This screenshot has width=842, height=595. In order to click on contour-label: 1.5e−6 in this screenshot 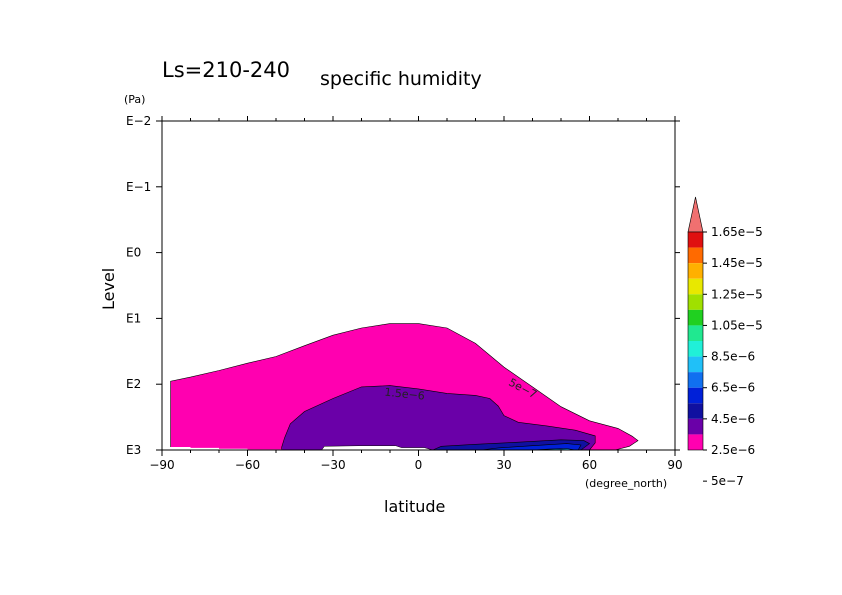, I will do `click(405, 394)`.